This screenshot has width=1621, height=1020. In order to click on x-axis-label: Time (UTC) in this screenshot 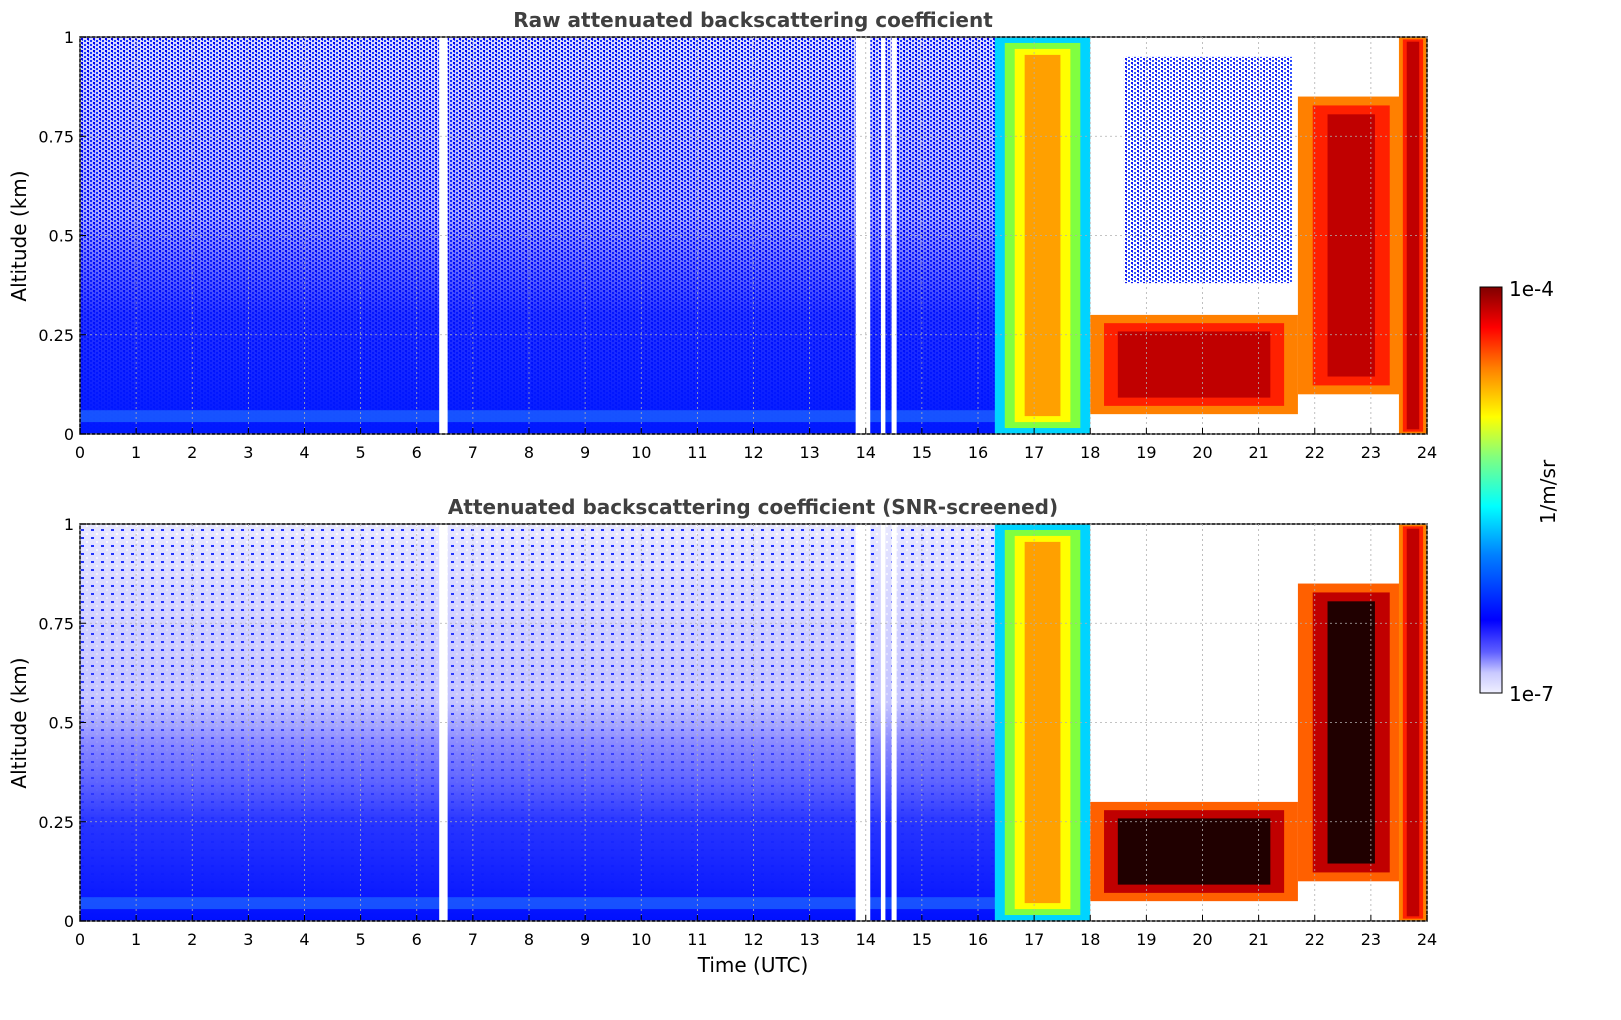, I will do `click(753, 965)`.